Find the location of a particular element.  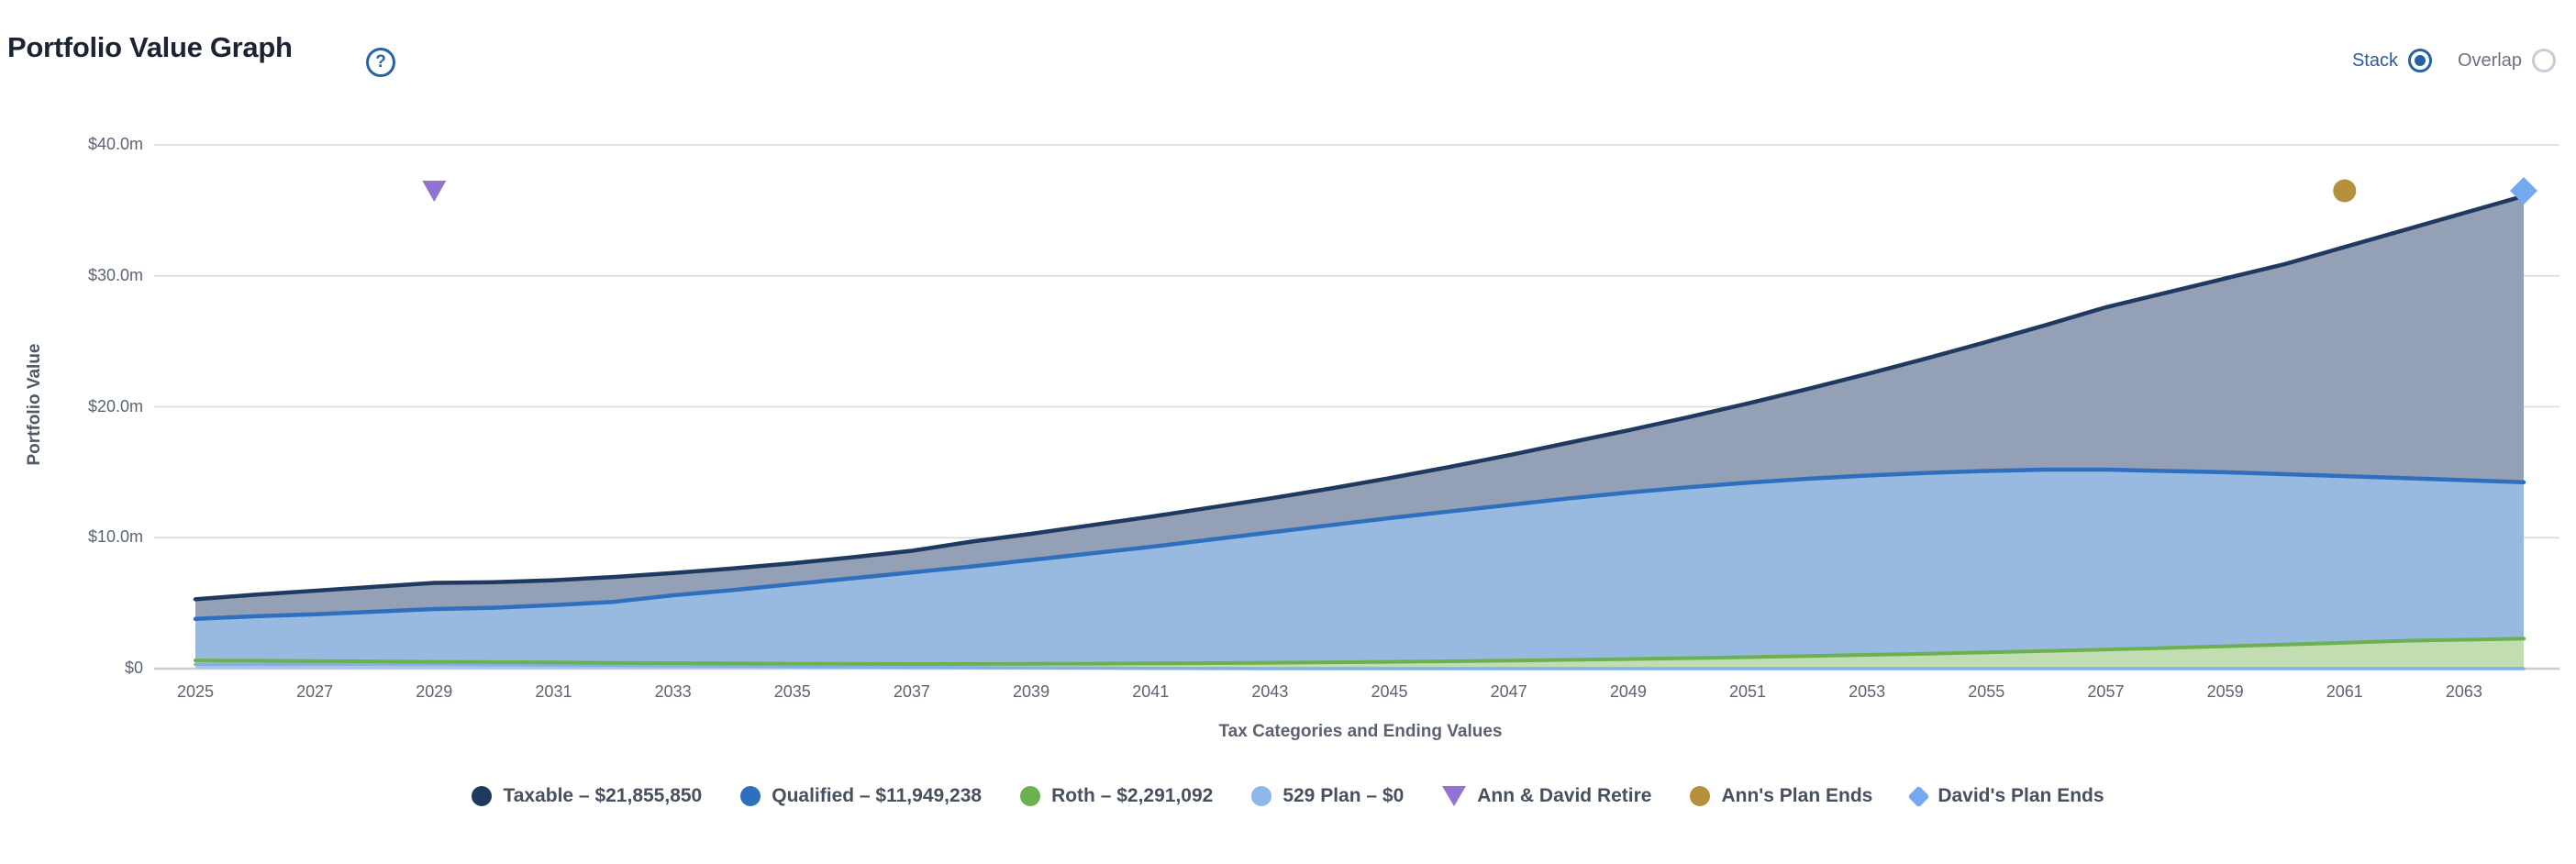

y-tick-label: $30.0m is located at coordinates (115, 274).